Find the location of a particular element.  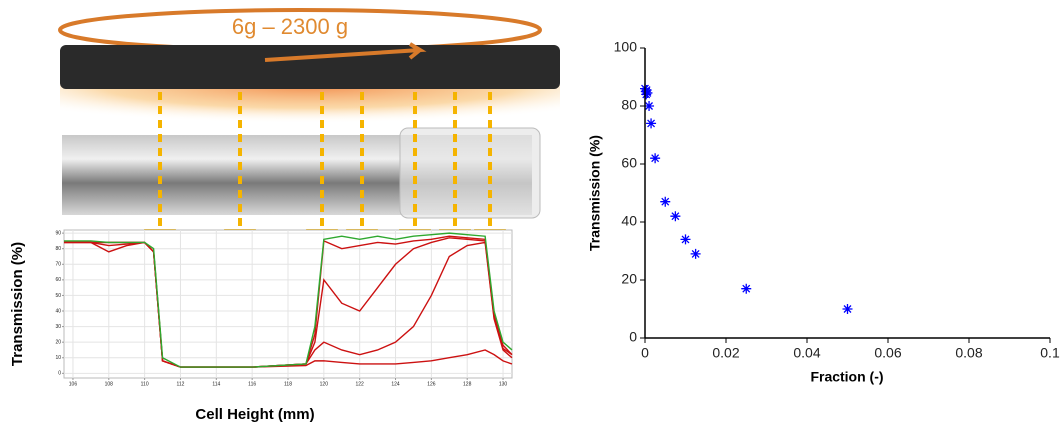

rotor is located at coordinates (310, 67).